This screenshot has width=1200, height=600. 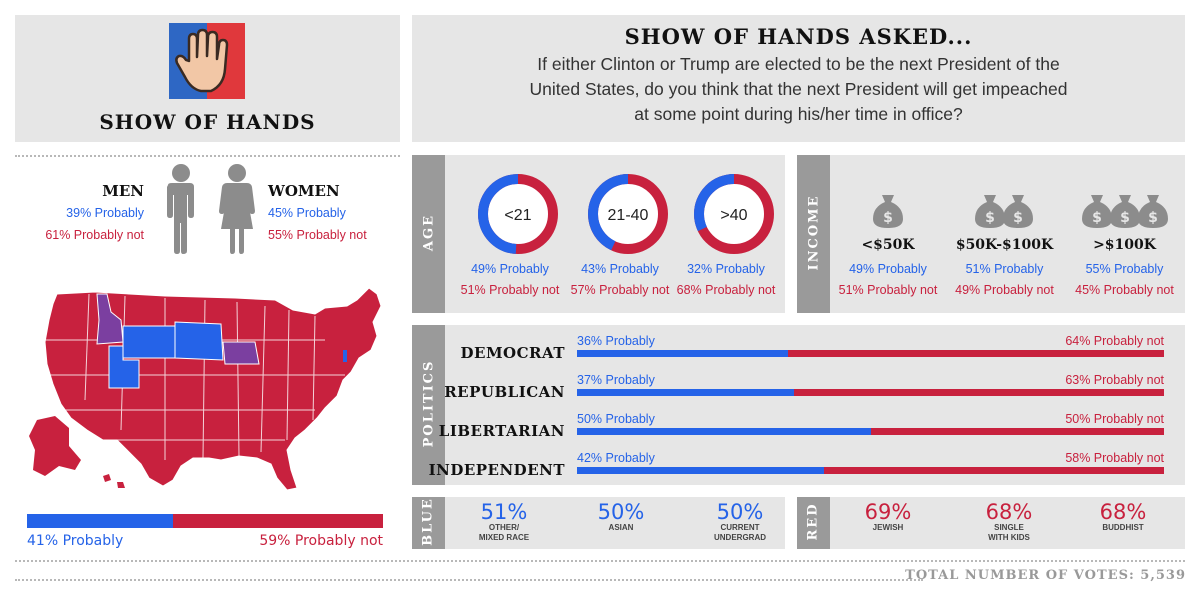 I want to click on overall-probably-fill, so click(x=100, y=521).